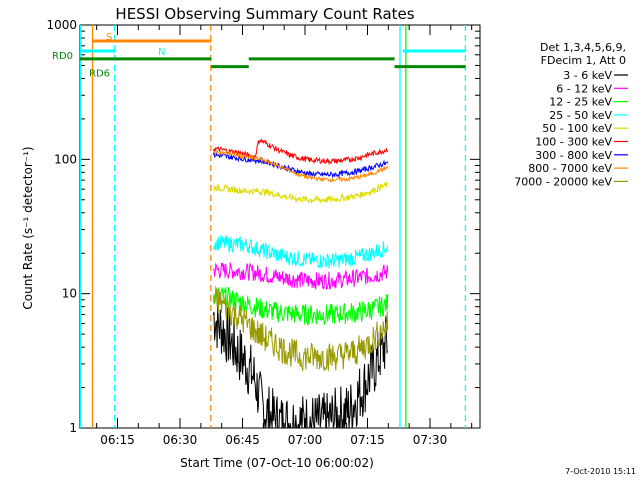  Describe the element at coordinates (430, 440) in the screenshot. I see `x-tick-label: 07:30` at that location.